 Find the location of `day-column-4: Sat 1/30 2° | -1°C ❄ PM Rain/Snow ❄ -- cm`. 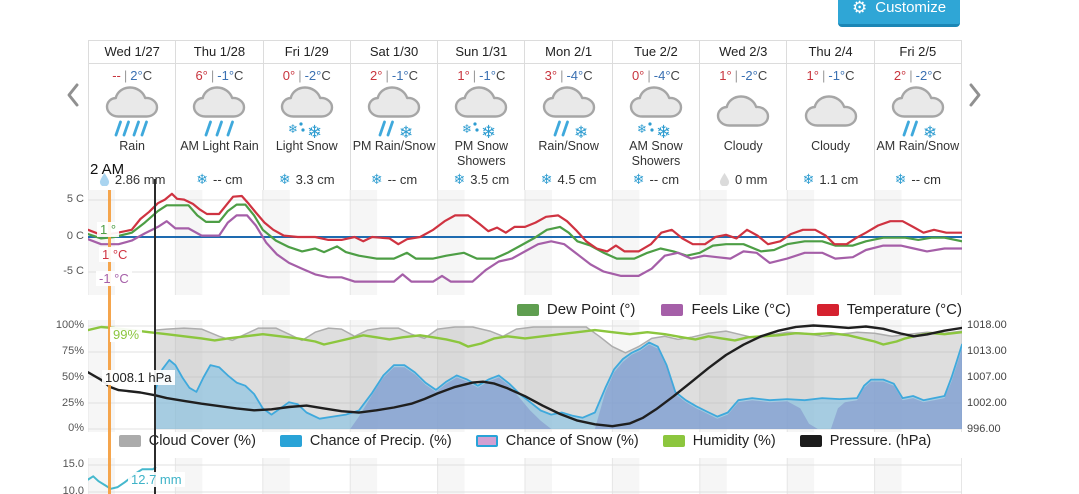

day-column-4: Sat 1/30 2° | -1°C ❄ PM Rain/Snow ❄ -- cm is located at coordinates (393, 115).